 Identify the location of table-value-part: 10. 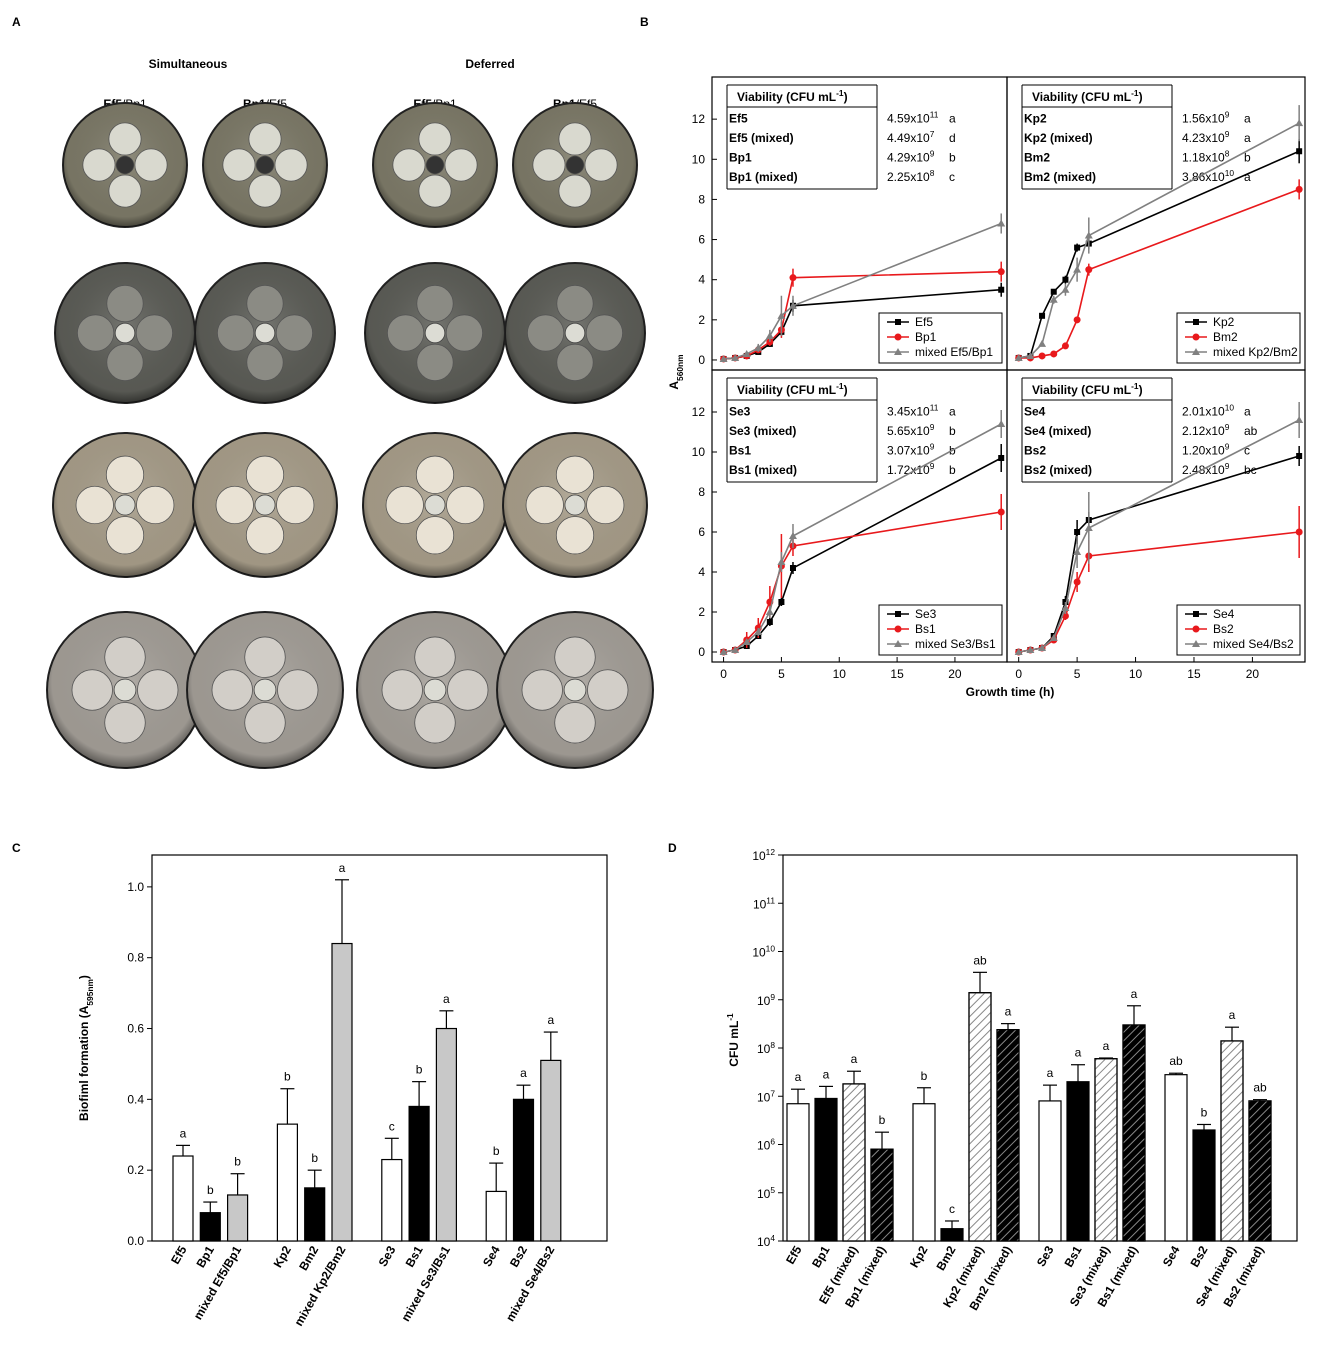
(1230, 173).